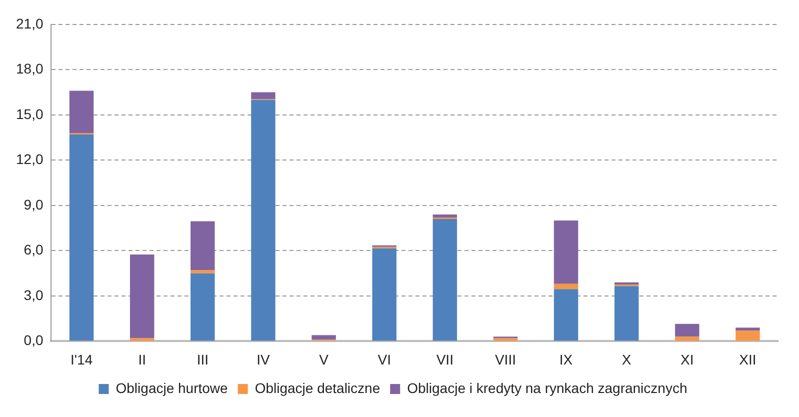  Describe the element at coordinates (324, 359) in the screenshot. I see `x-tick-label: V` at that location.